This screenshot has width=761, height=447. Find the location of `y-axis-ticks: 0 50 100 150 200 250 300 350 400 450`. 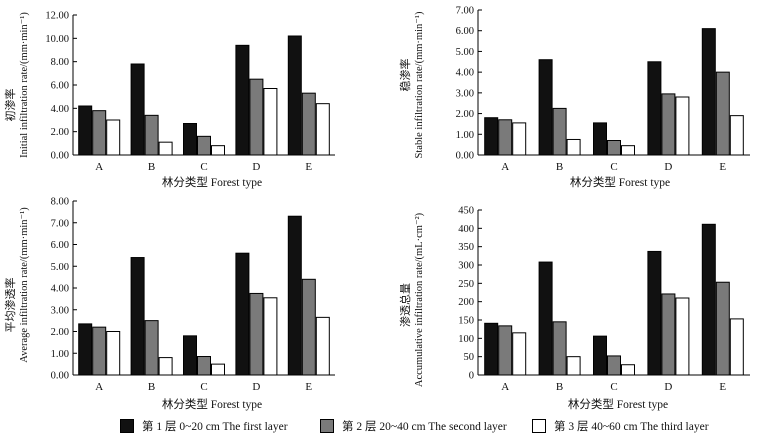

y-axis-ticks: 0 50 100 150 200 250 300 350 400 450 is located at coordinates (470, 294).